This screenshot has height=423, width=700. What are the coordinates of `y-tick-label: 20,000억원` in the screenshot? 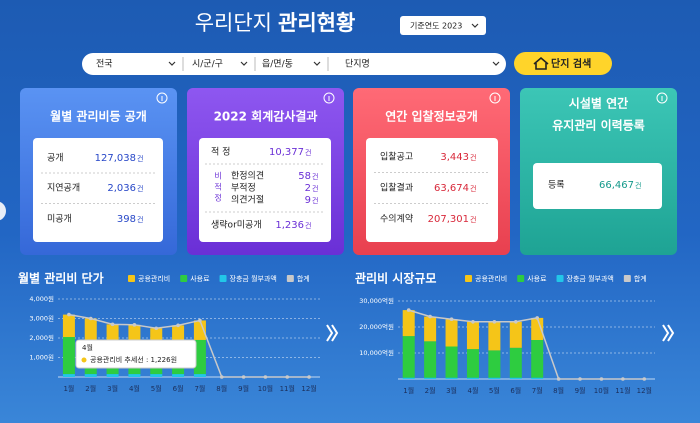 It's located at (376, 326).